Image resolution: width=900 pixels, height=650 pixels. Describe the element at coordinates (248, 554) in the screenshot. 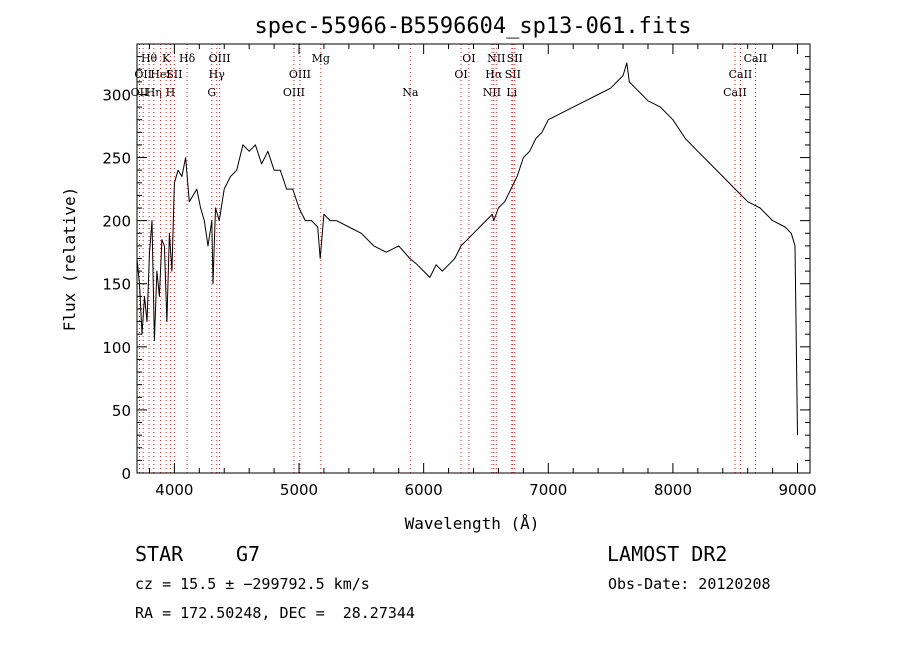

I see `subclass-label: G7` at that location.